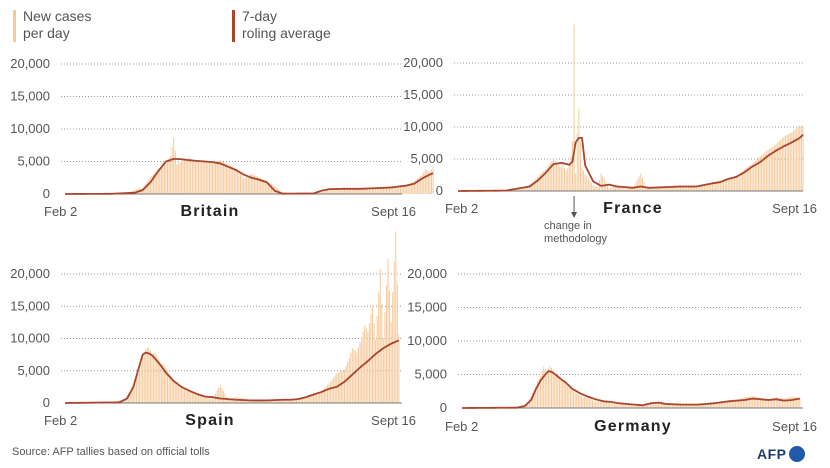 This screenshot has width=830, height=468. I want to click on annotation-arrowhead-icon, so click(574, 215).